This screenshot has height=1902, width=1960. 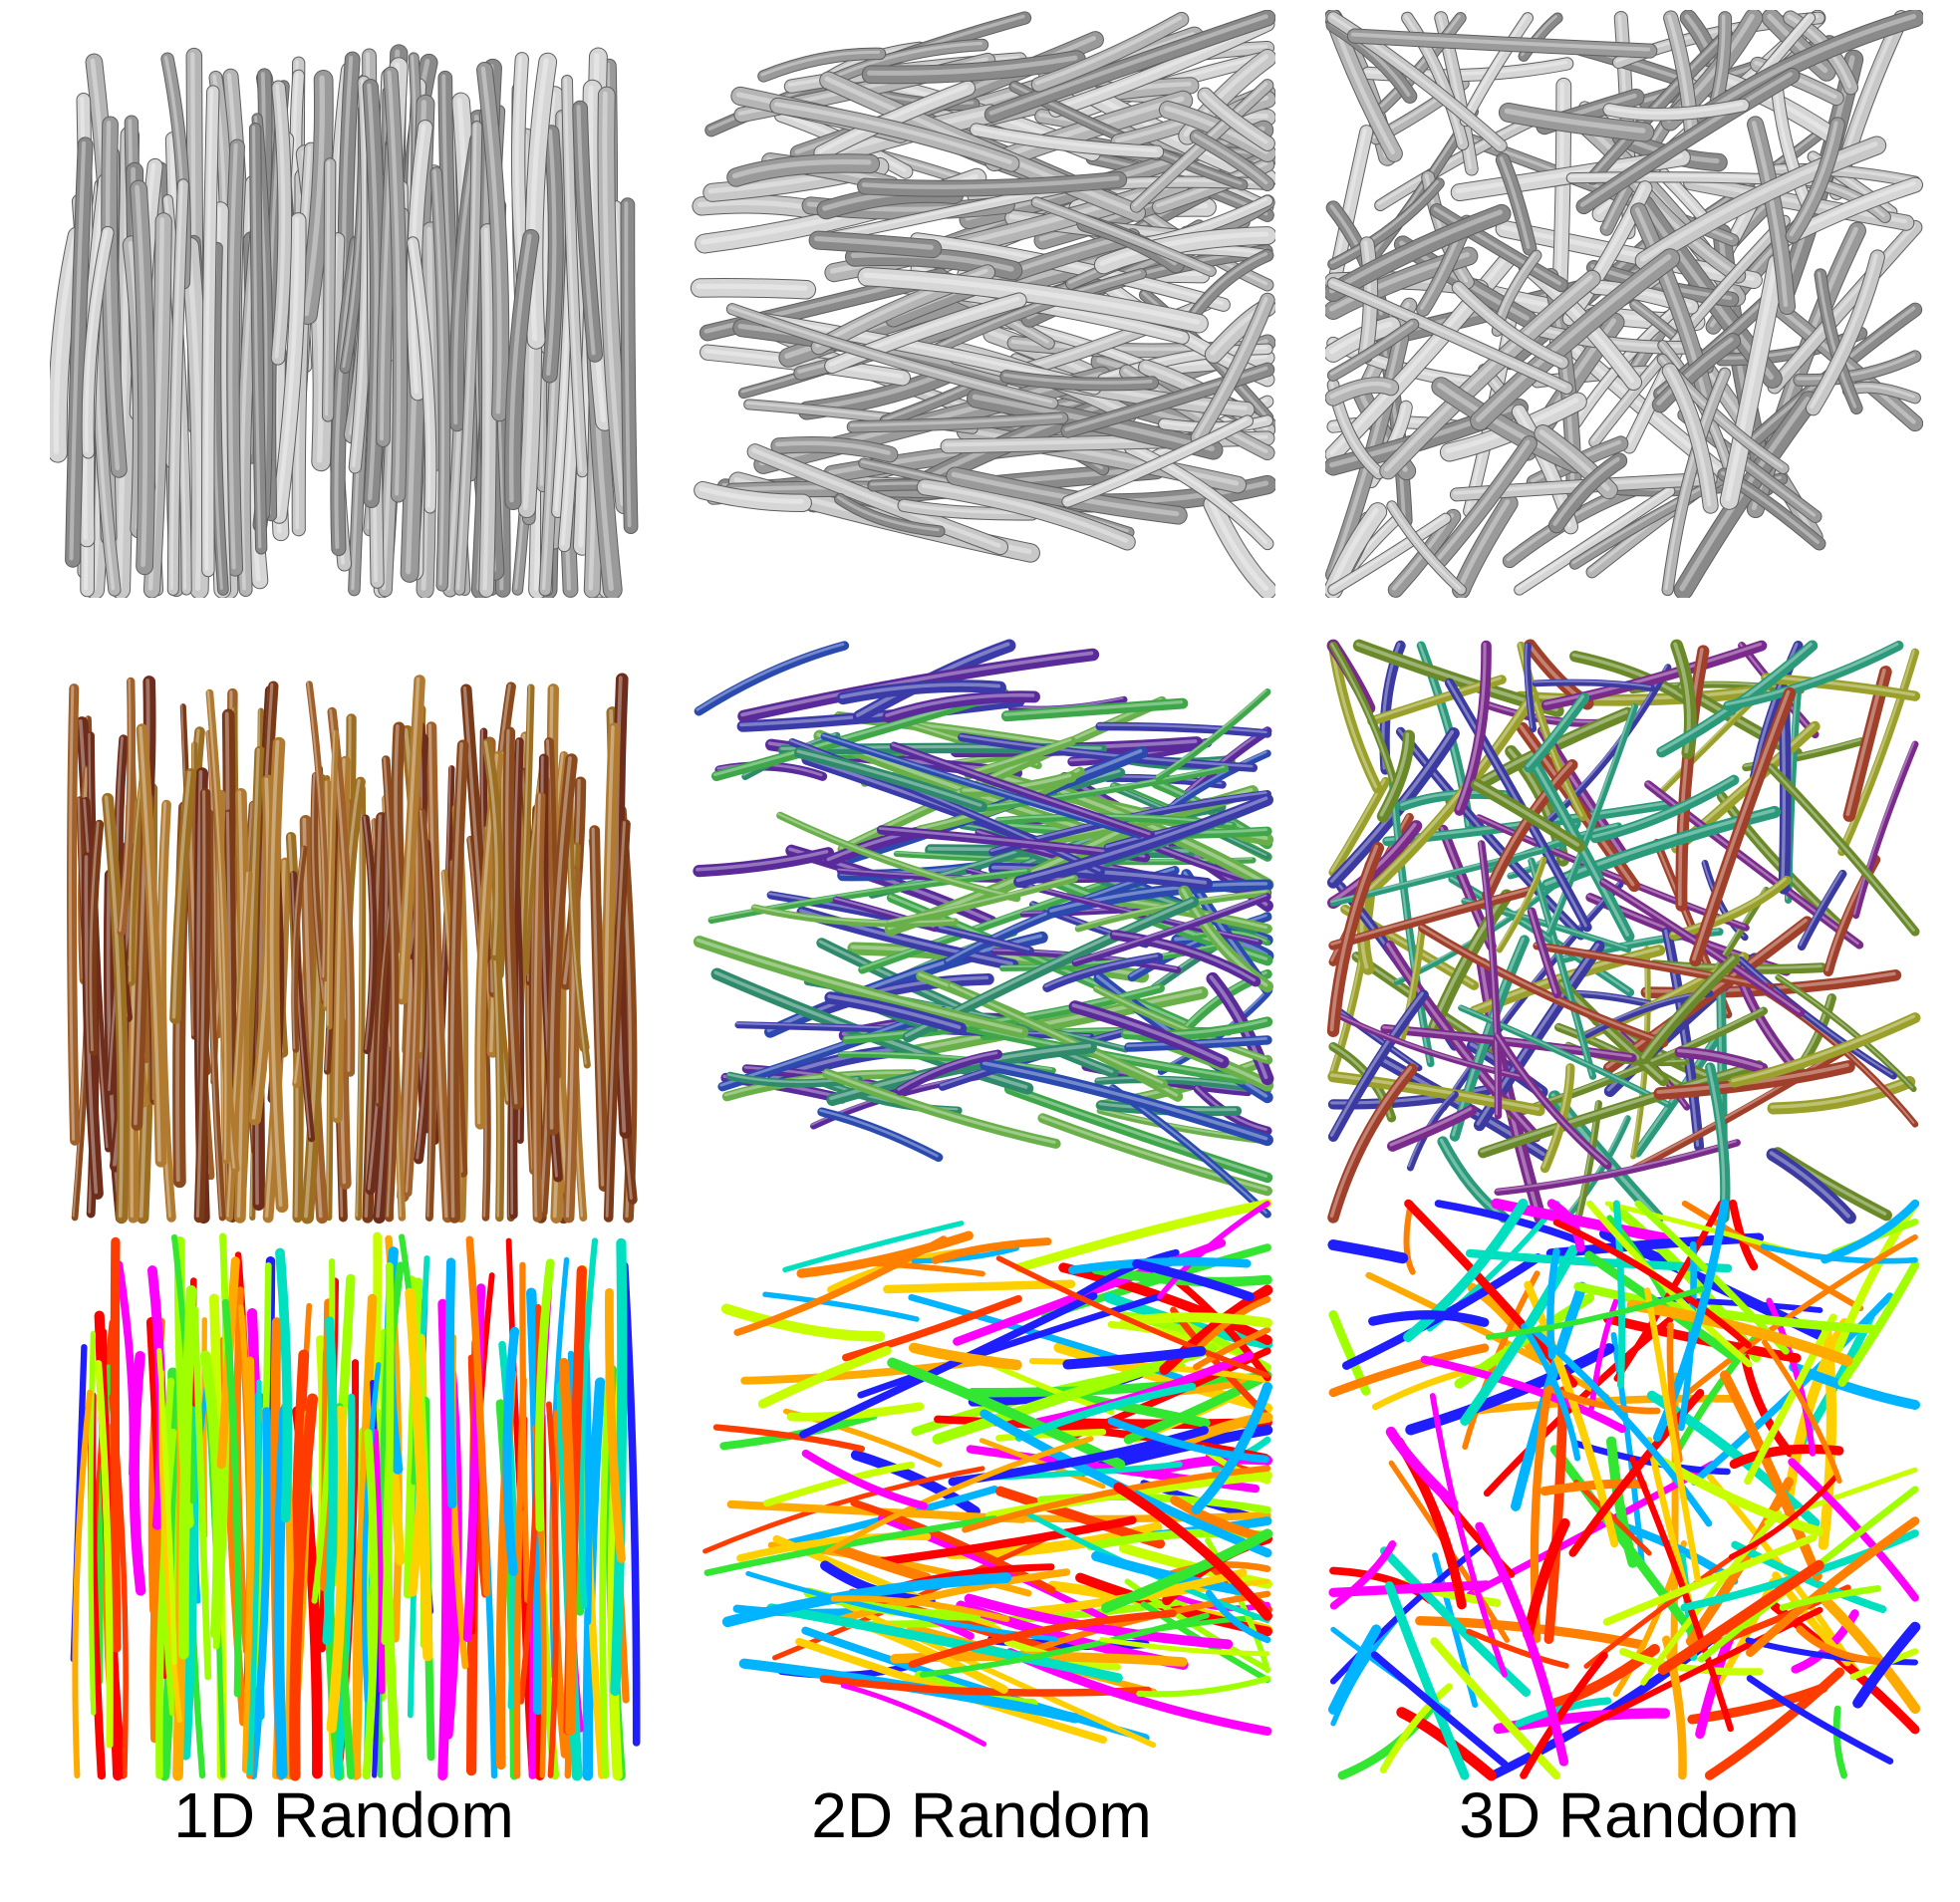 I want to click on fiber-render-2d-label, so click(x=987, y=1474).